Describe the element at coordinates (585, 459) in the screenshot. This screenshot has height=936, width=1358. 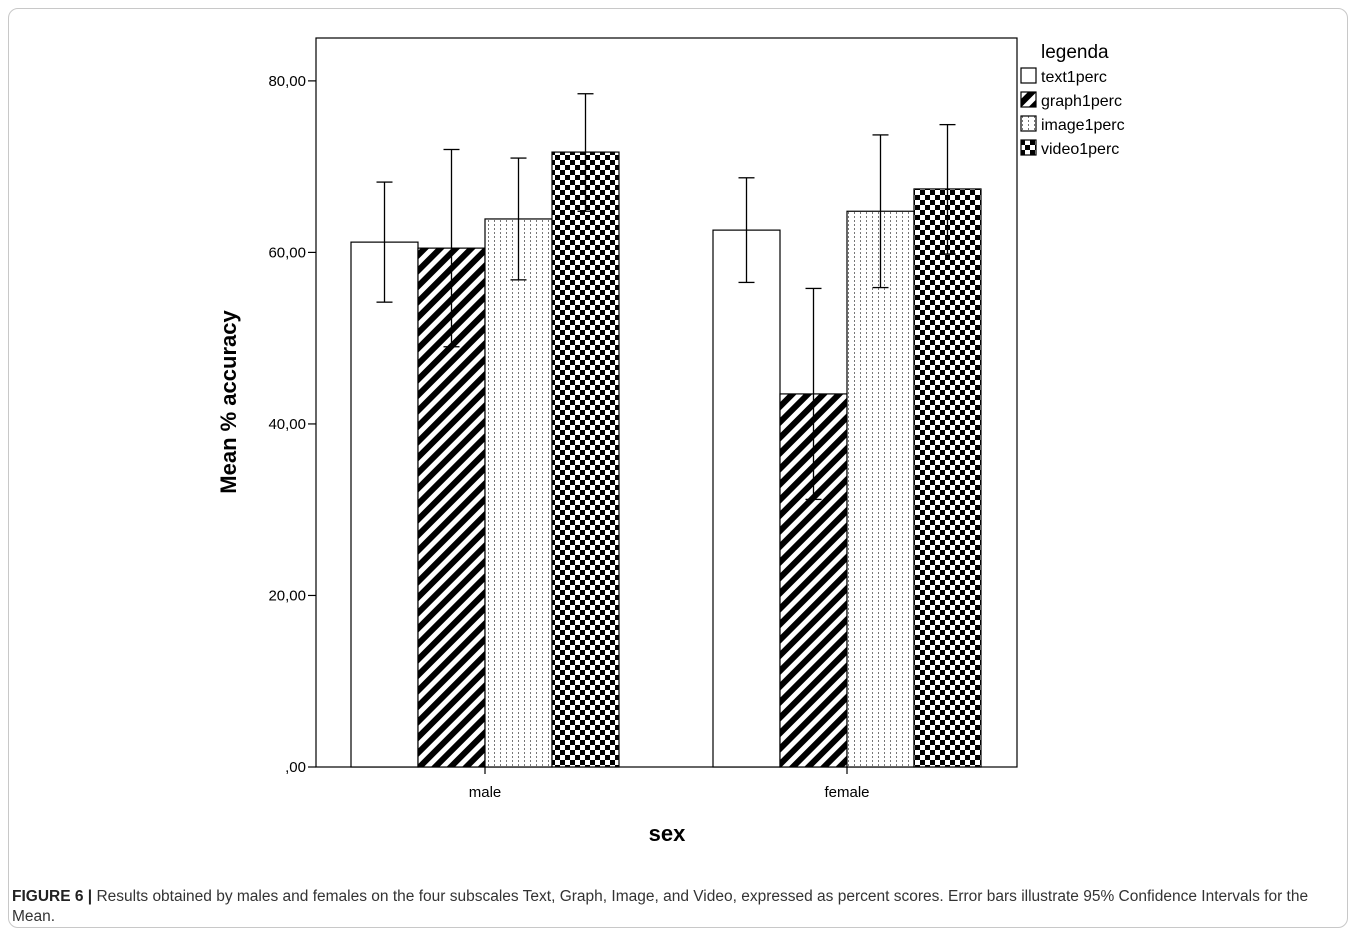
I see `bar-video1perc-male` at that location.